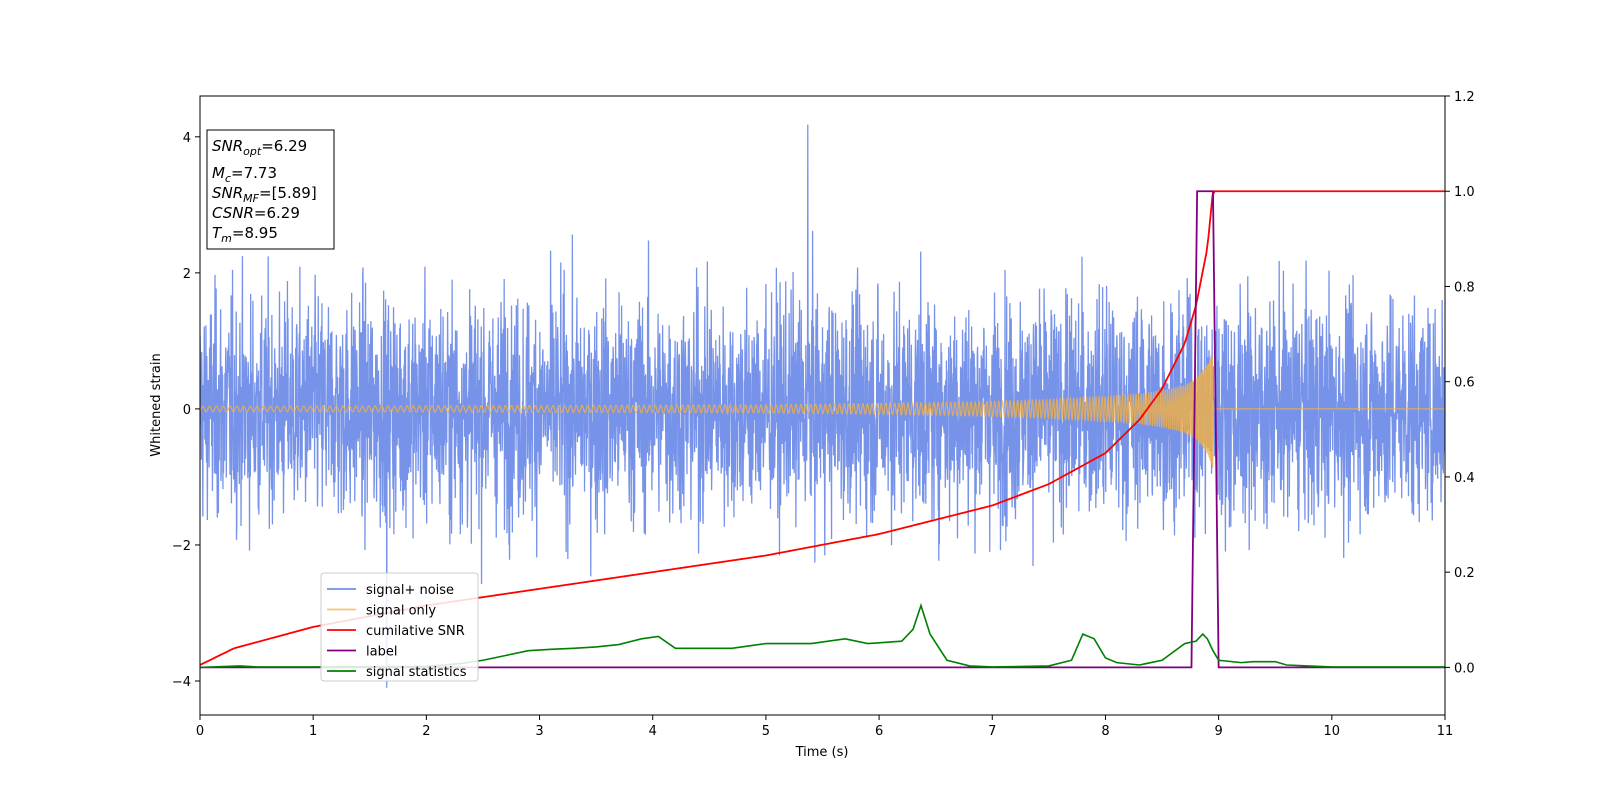 Image resolution: width=1600 pixels, height=800 pixels. Describe the element at coordinates (156, 404) in the screenshot. I see `y-axis-label: Whitened strain` at that location.